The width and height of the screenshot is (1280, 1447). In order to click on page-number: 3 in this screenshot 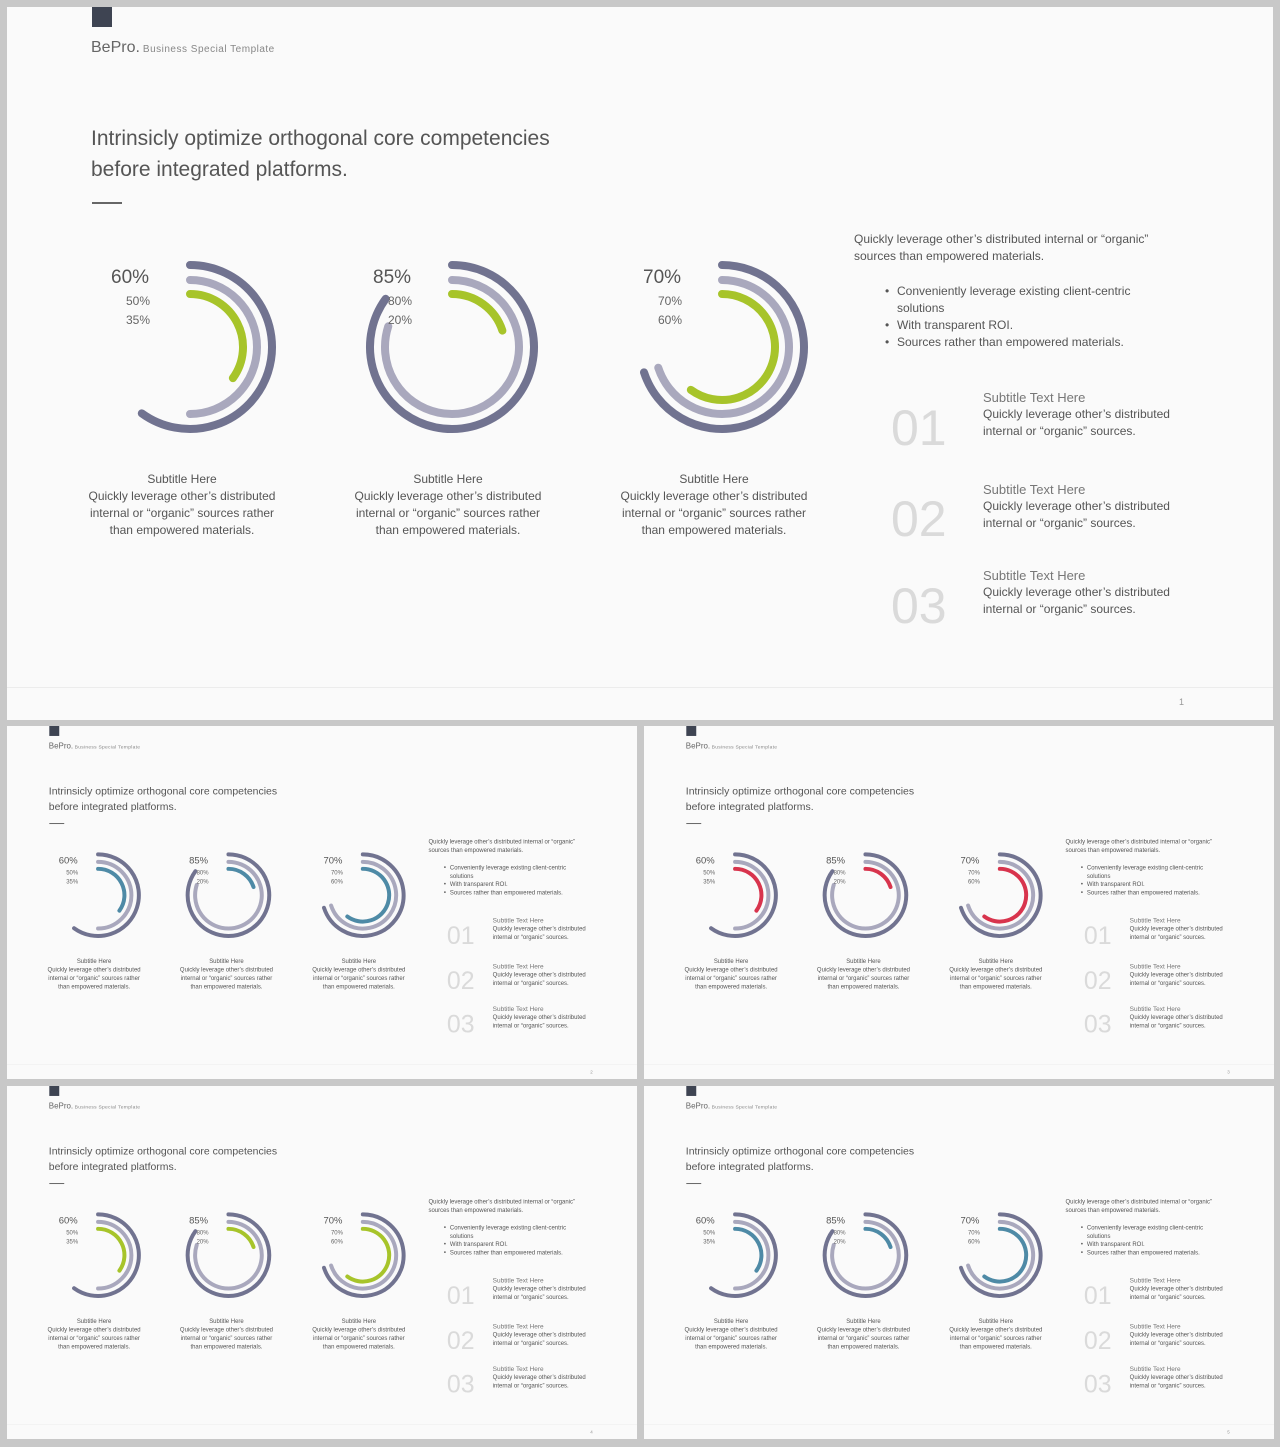, I will do `click(1228, 1072)`.